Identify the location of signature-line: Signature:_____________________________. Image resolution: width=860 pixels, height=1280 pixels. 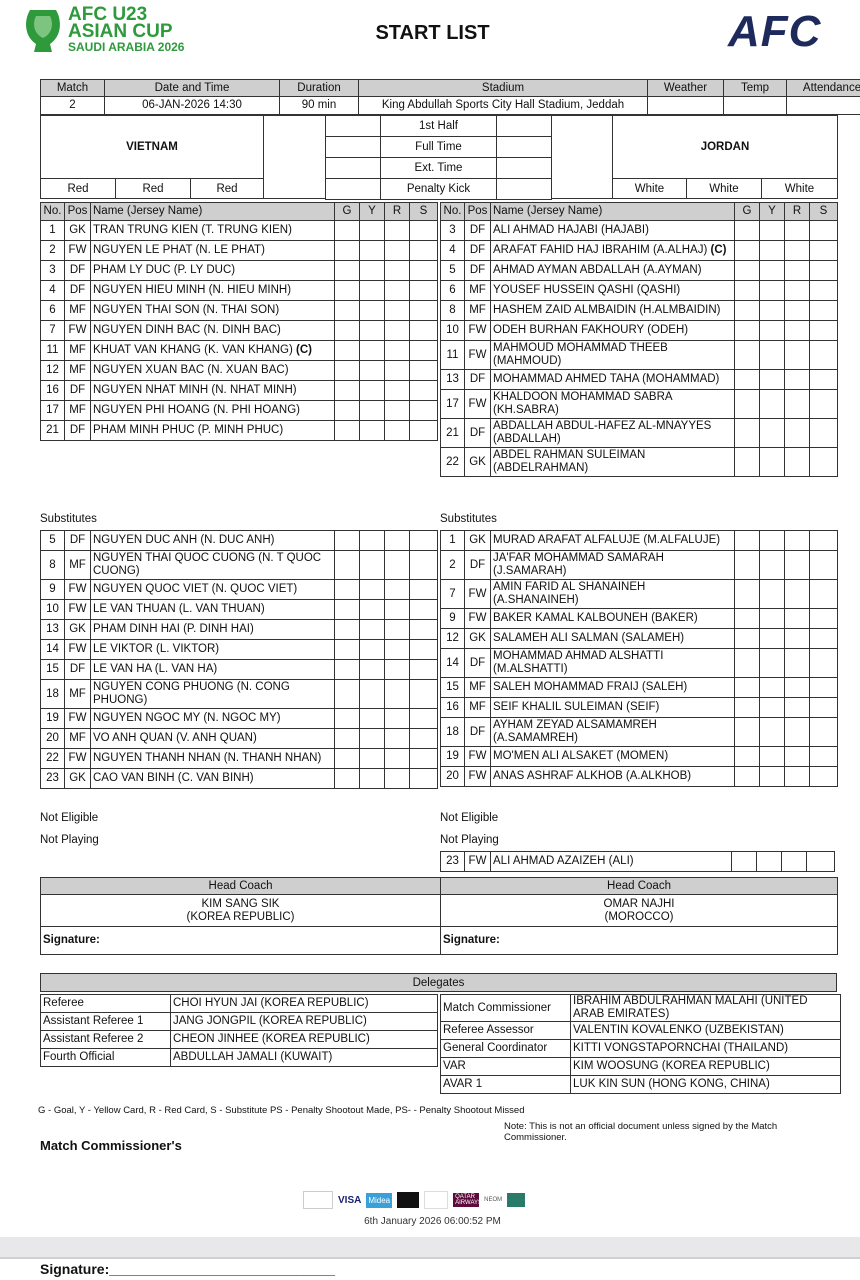
(188, 1269).